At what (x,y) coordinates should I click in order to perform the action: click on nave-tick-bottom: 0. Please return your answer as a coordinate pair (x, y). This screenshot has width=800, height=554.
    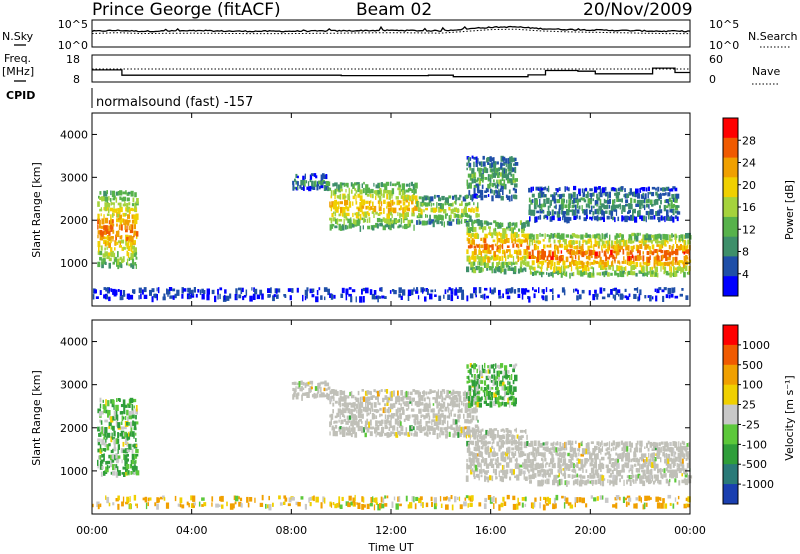
    Looking at the image, I should click on (712, 79).